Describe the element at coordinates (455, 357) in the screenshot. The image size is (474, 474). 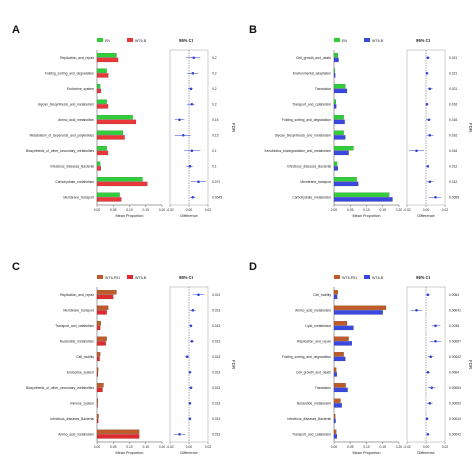
I see `fdr-value: 0.00062` at that location.